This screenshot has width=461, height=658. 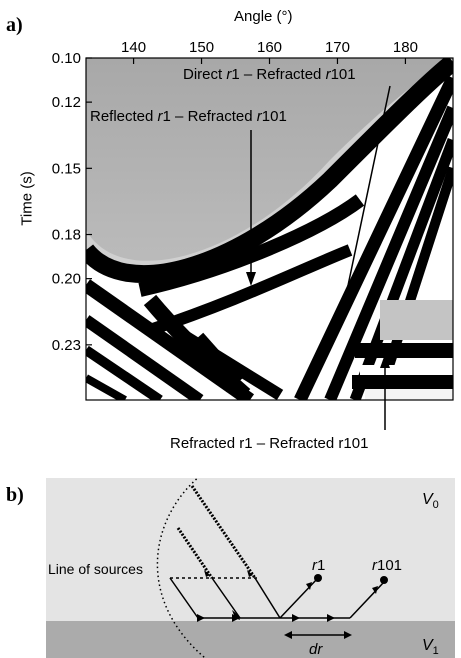 What do you see at coordinates (14, 25) in the screenshot?
I see `panel-a-label: a)` at bounding box center [14, 25].